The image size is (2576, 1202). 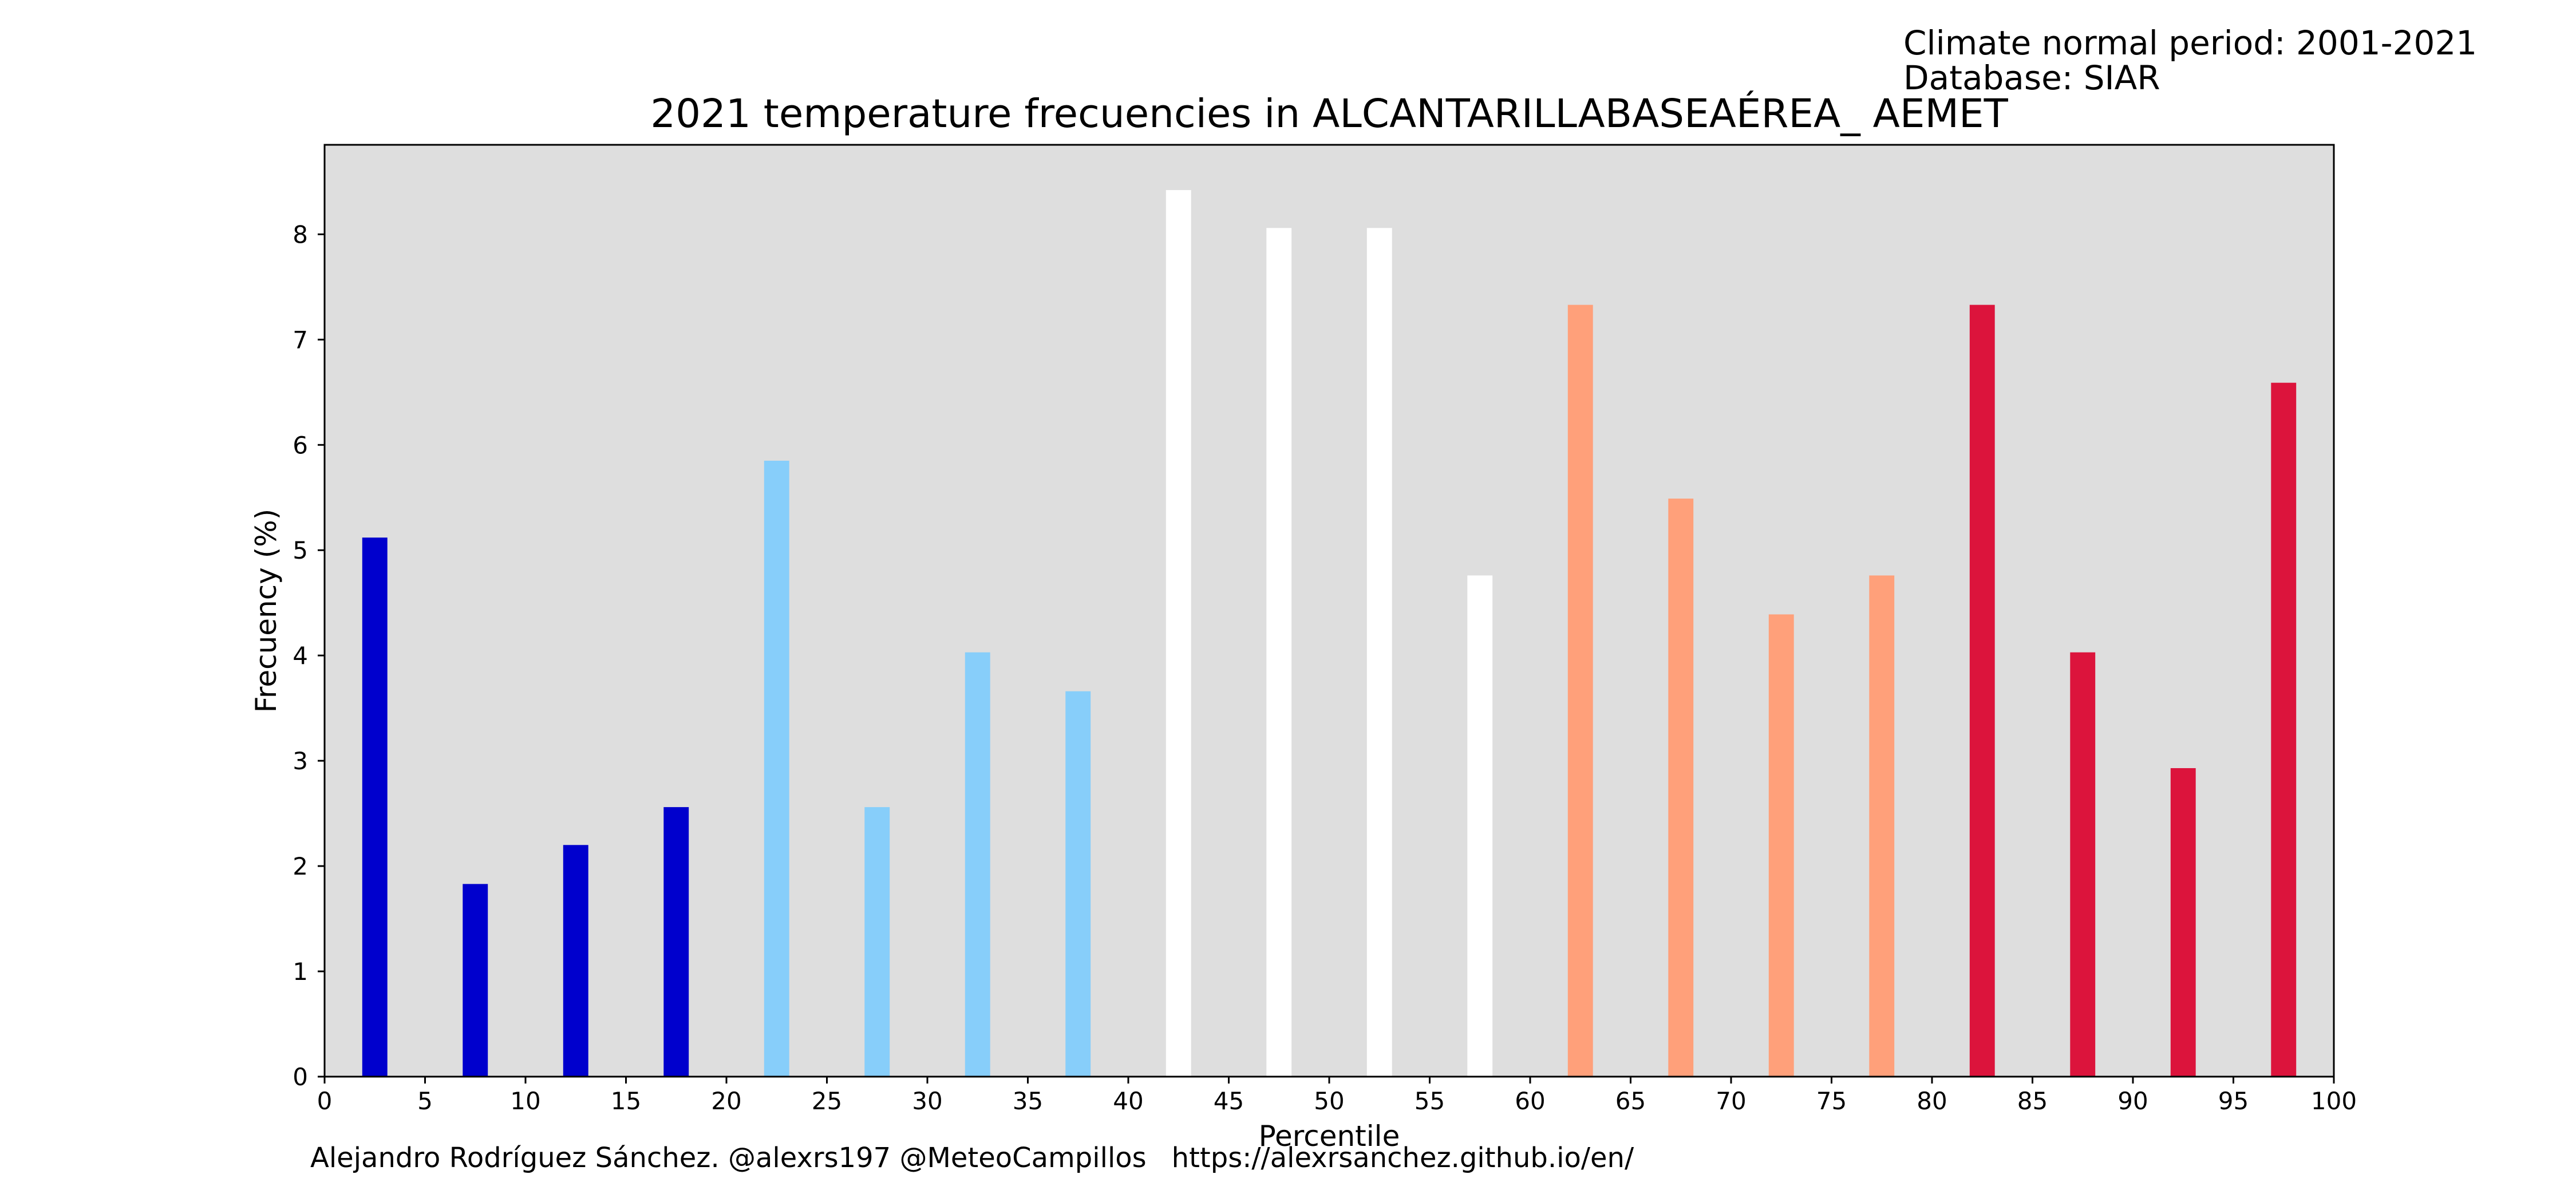 I want to click on x-tick-label: 40, so click(x=1128, y=1101).